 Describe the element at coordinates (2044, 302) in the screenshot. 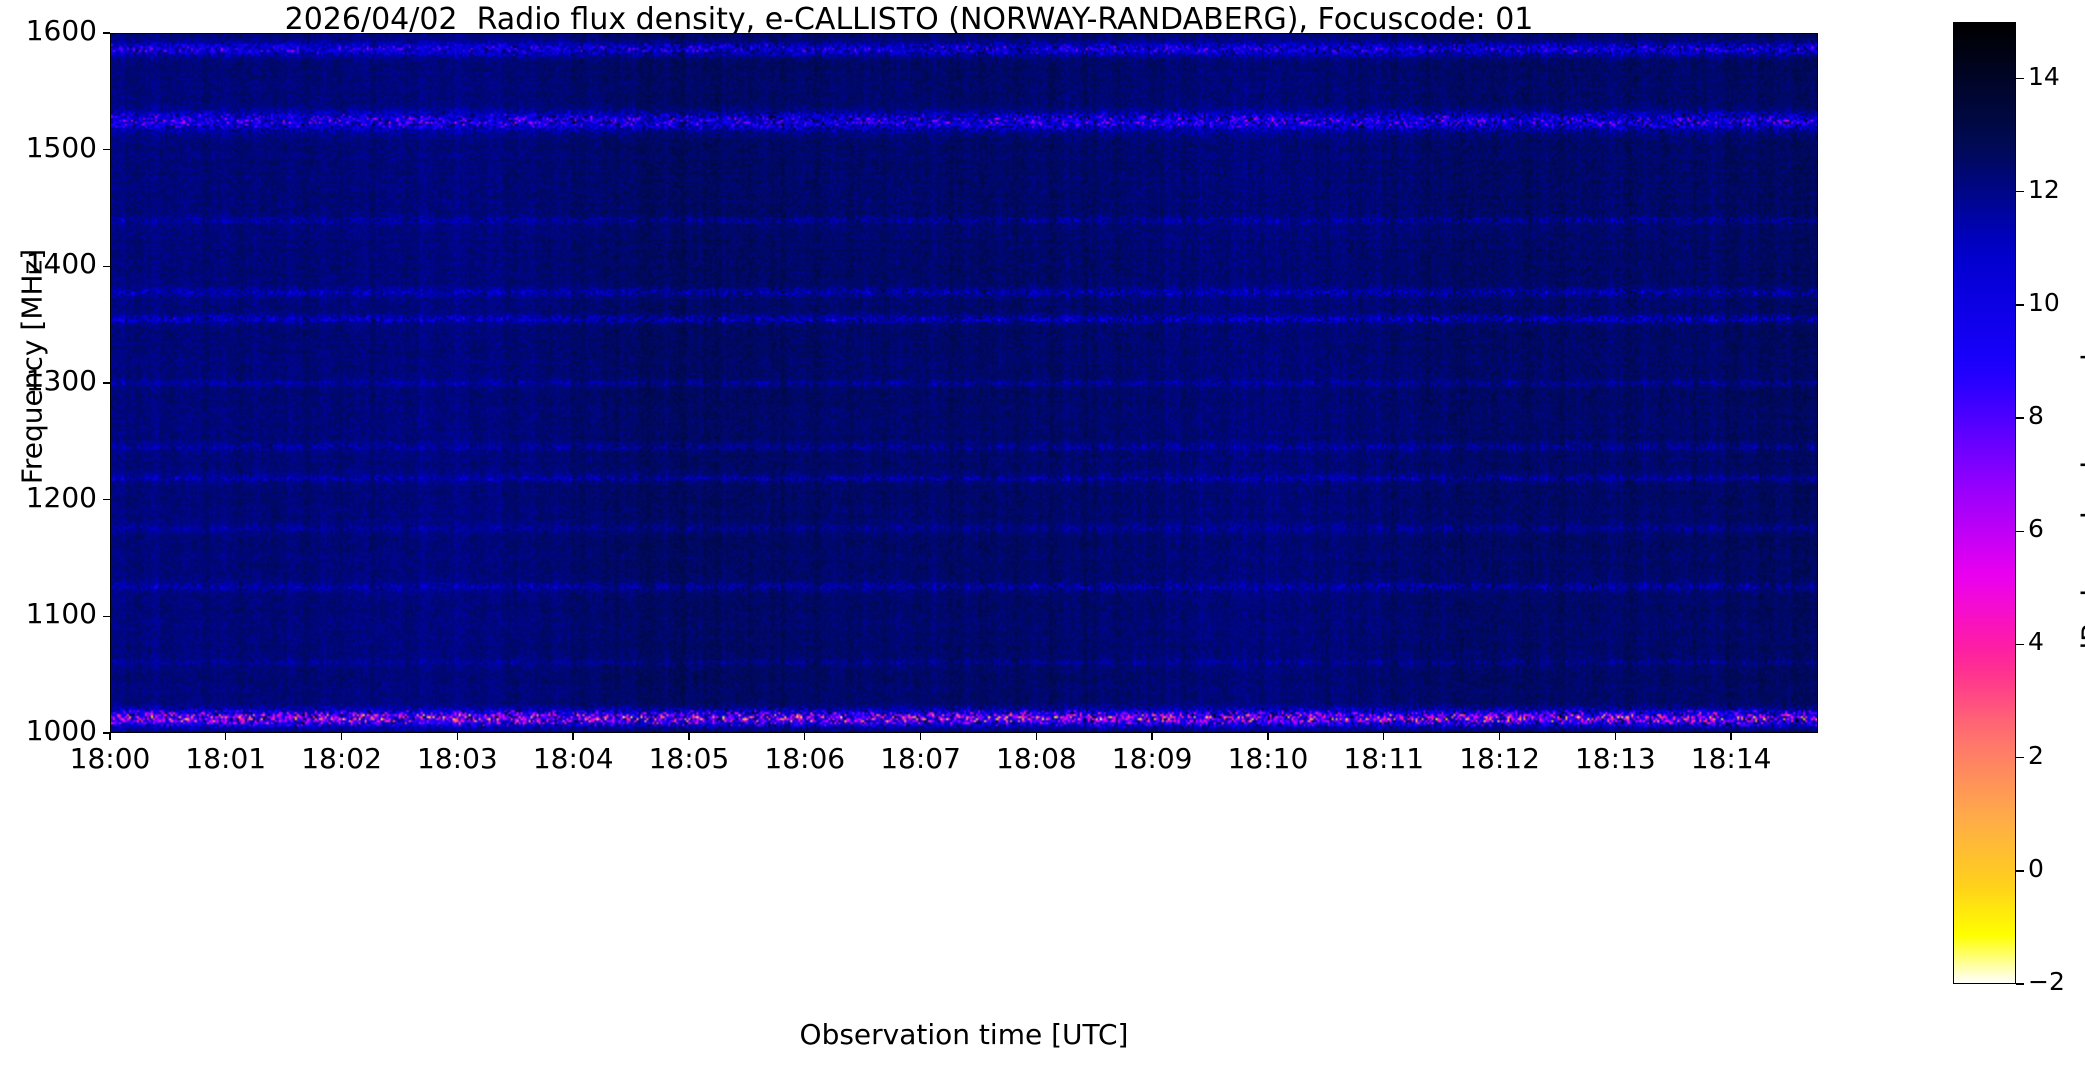

I see `colorbar-tick-label: 10` at that location.